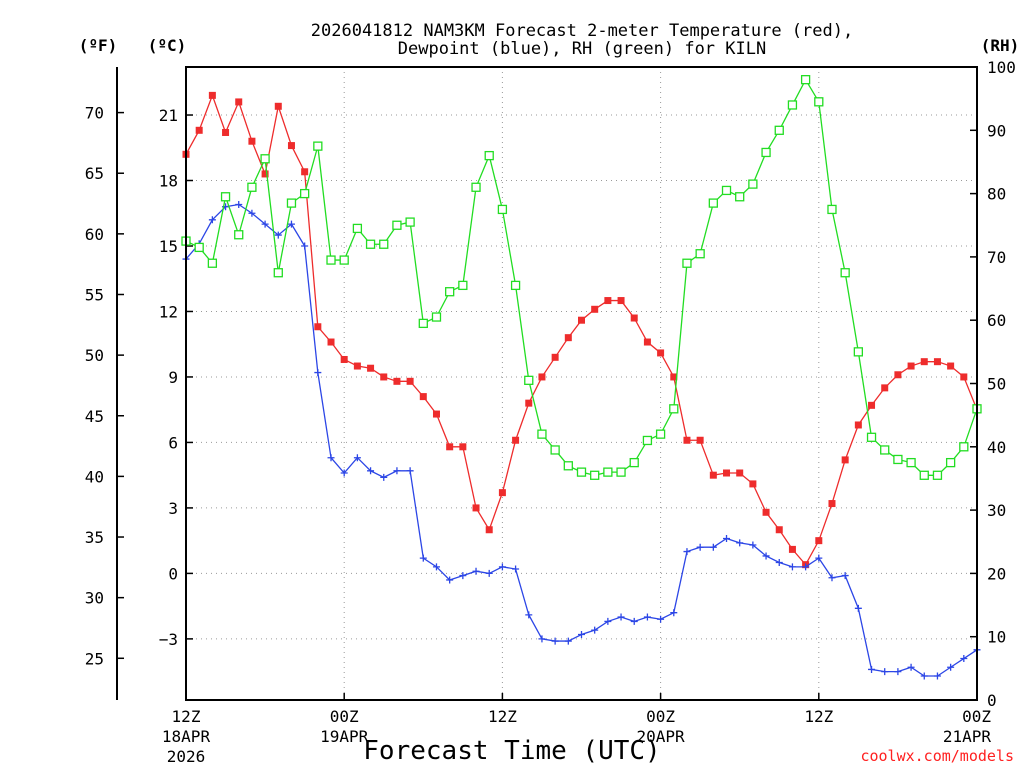 This screenshot has height=768, width=1024. Describe the element at coordinates (94, 537) in the screenshot. I see `fahrenheit-tick-label: 35` at that location.